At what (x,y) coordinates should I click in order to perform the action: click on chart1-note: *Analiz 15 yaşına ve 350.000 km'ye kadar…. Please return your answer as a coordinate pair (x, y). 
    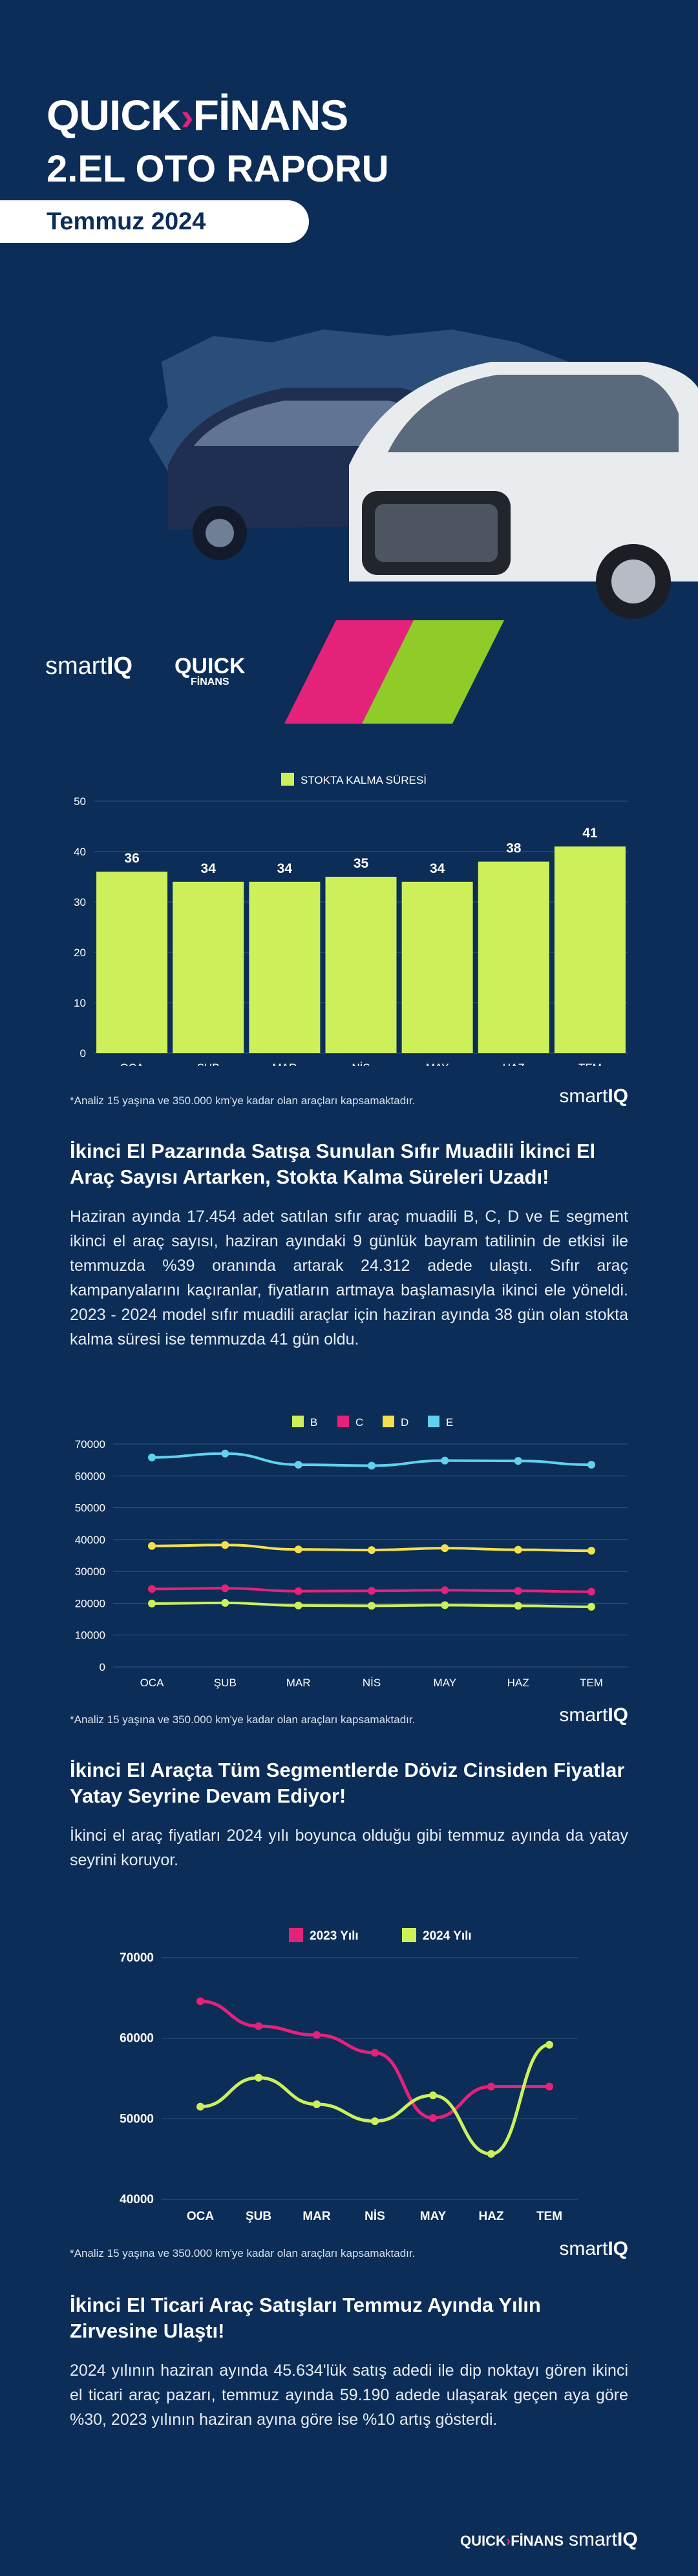
    Looking at the image, I should click on (243, 1100).